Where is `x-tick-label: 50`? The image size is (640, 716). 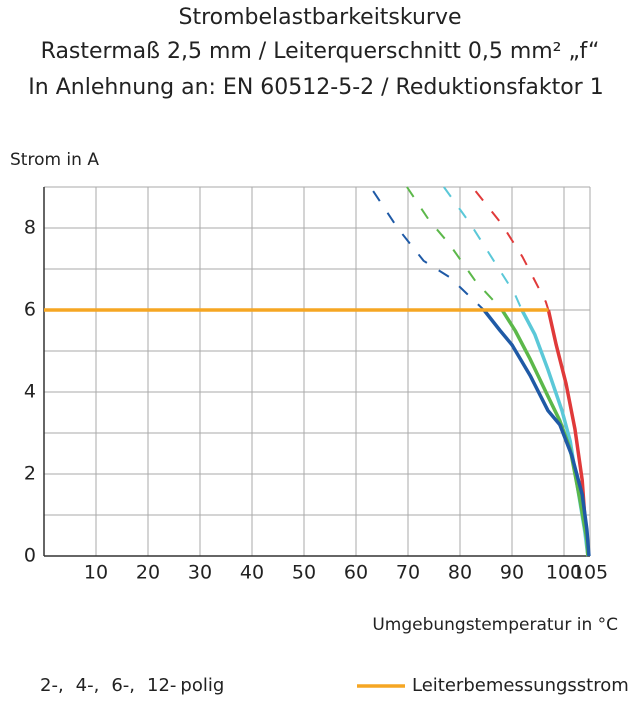
x-tick-label: 50 is located at coordinates (304, 573).